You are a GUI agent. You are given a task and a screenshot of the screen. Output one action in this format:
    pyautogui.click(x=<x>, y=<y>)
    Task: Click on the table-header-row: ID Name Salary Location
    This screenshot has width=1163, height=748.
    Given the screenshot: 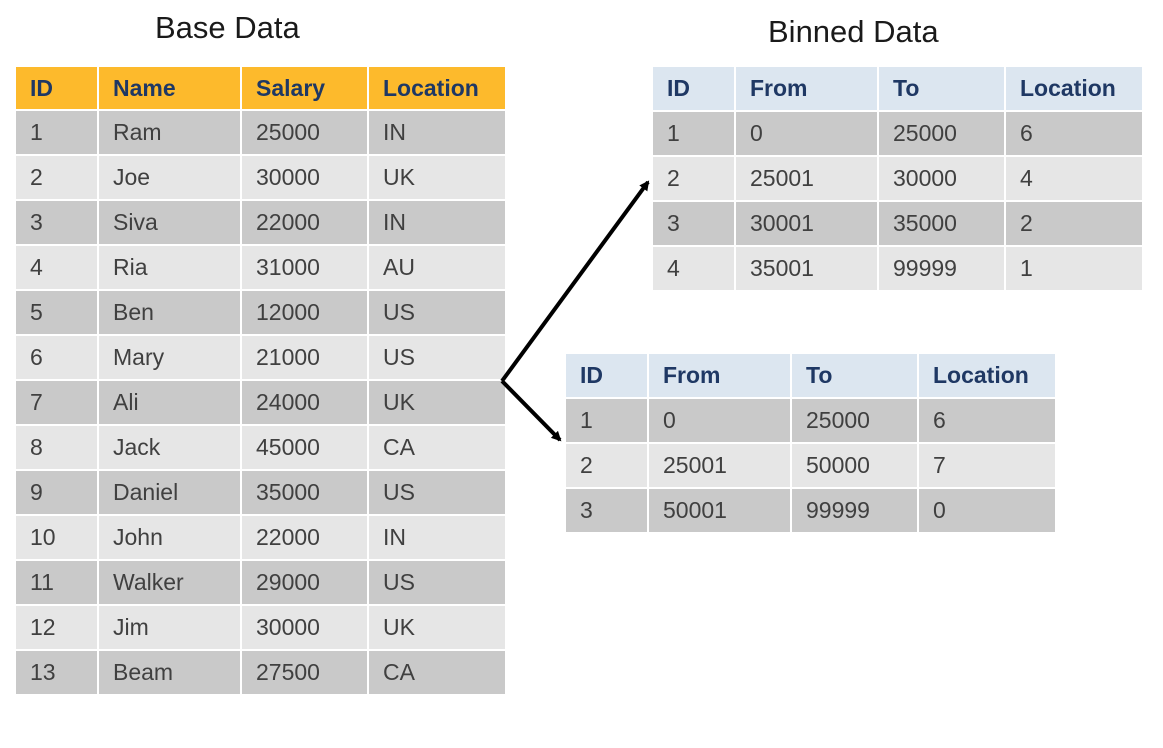 What is the action you would take?
    pyautogui.click(x=260, y=88)
    